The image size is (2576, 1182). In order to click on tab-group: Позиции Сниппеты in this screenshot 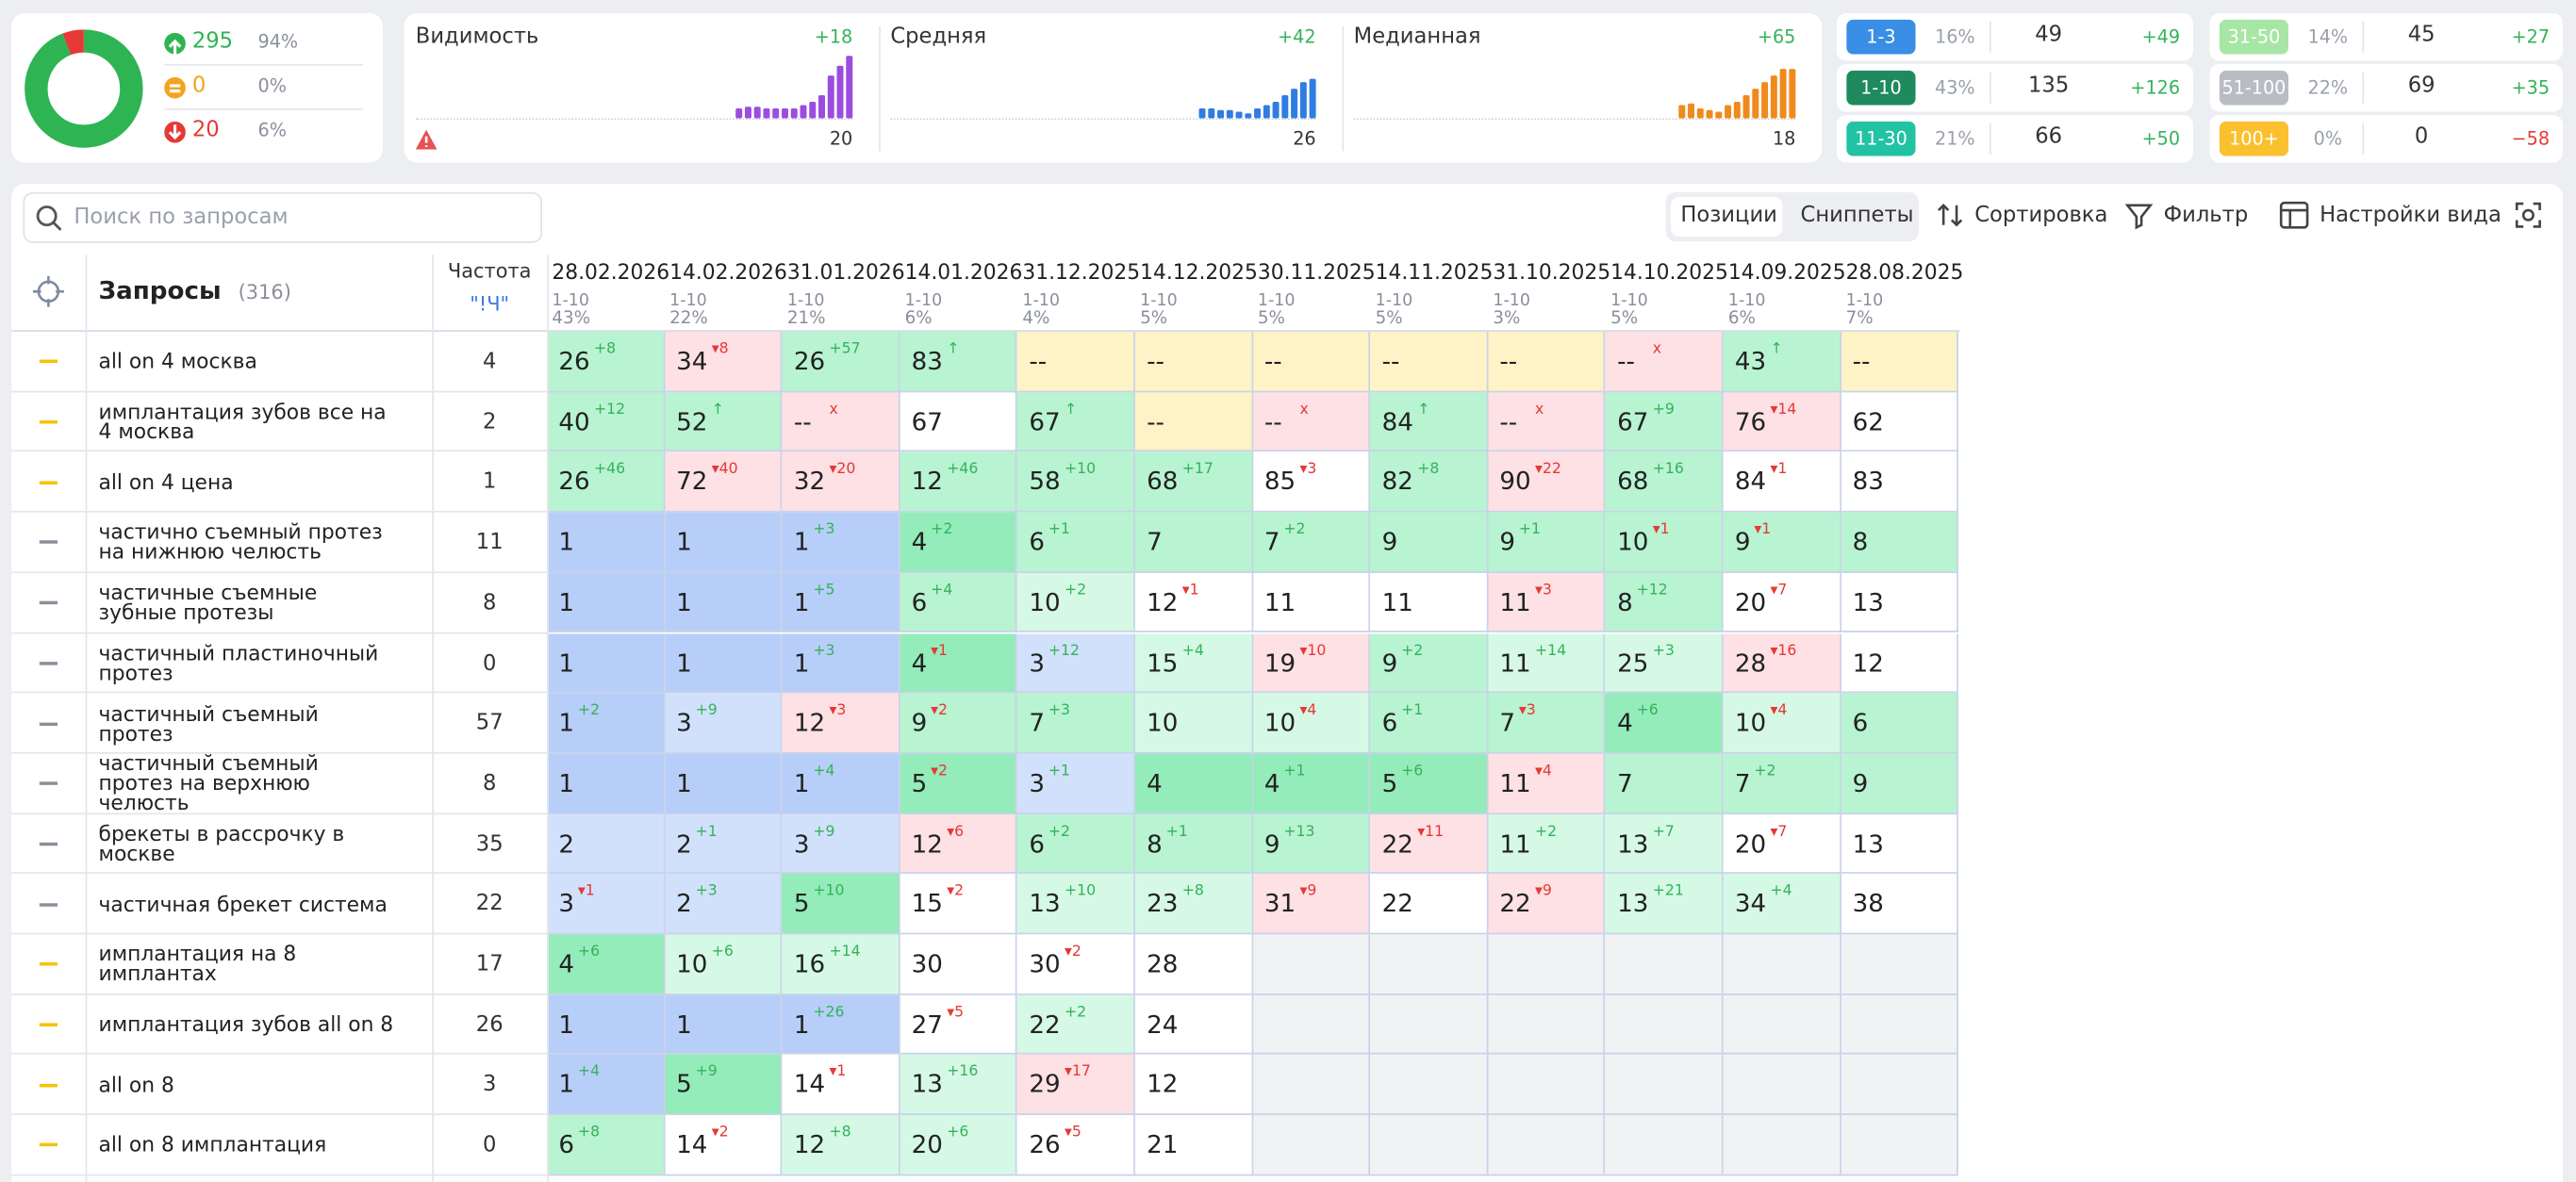, I will do `click(1792, 216)`.